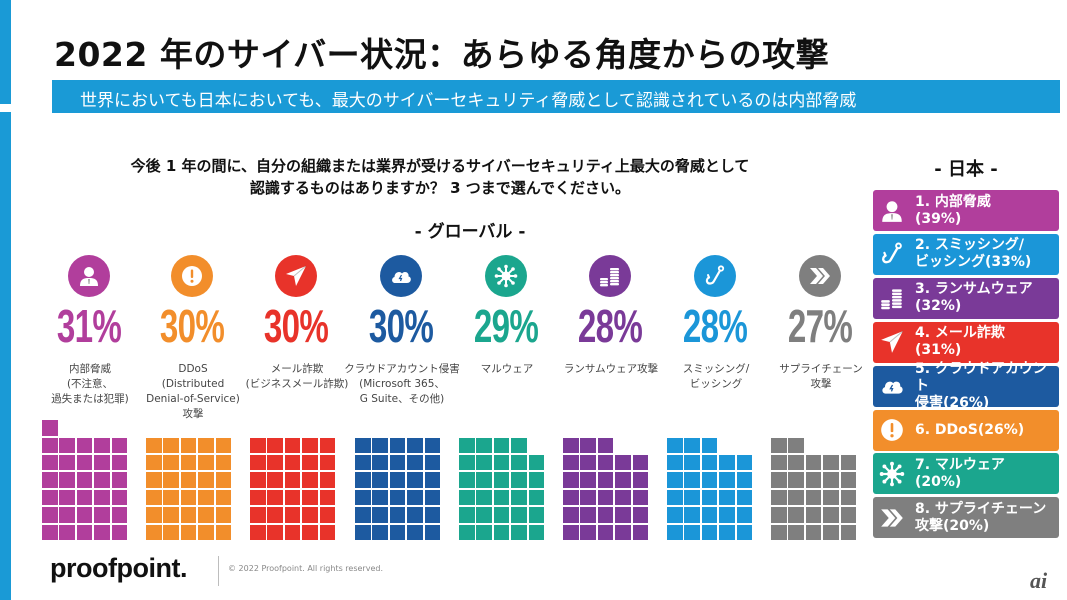 This screenshot has height=600, width=1067. Describe the element at coordinates (610, 326) in the screenshot. I see `percent-value: 28%` at that location.